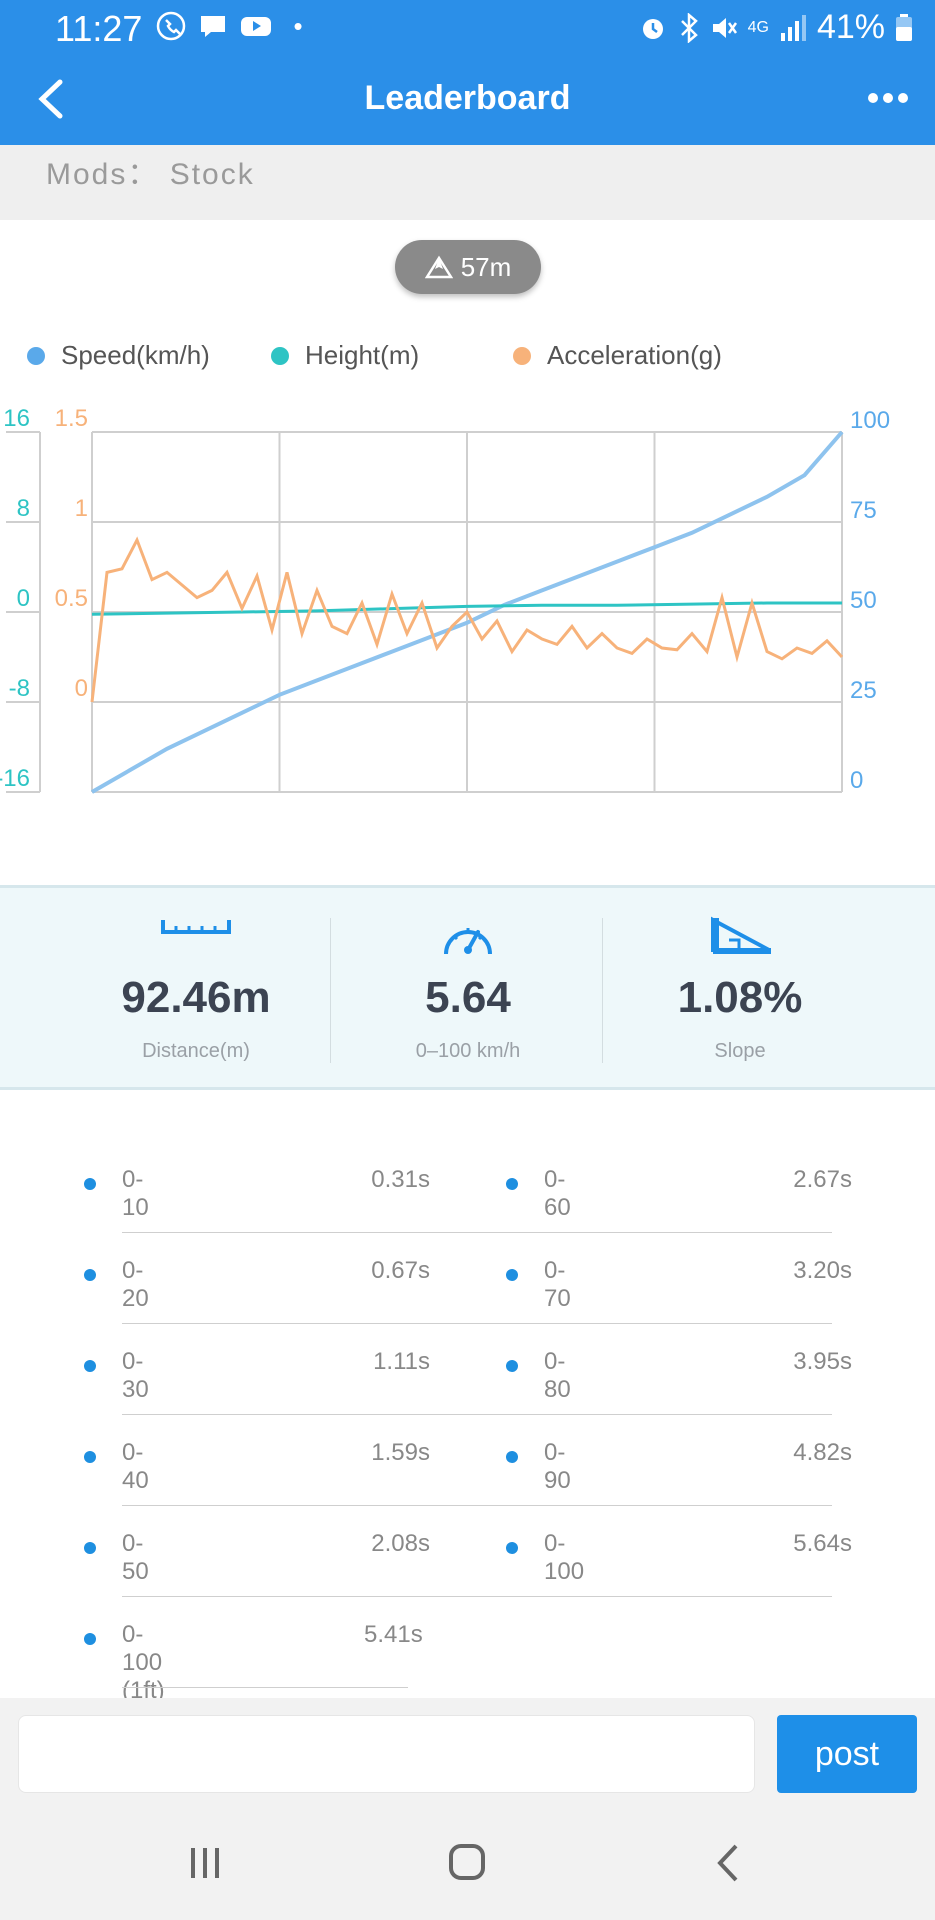  I want to click on mods-section: Mods： Stock, so click(467, 182).